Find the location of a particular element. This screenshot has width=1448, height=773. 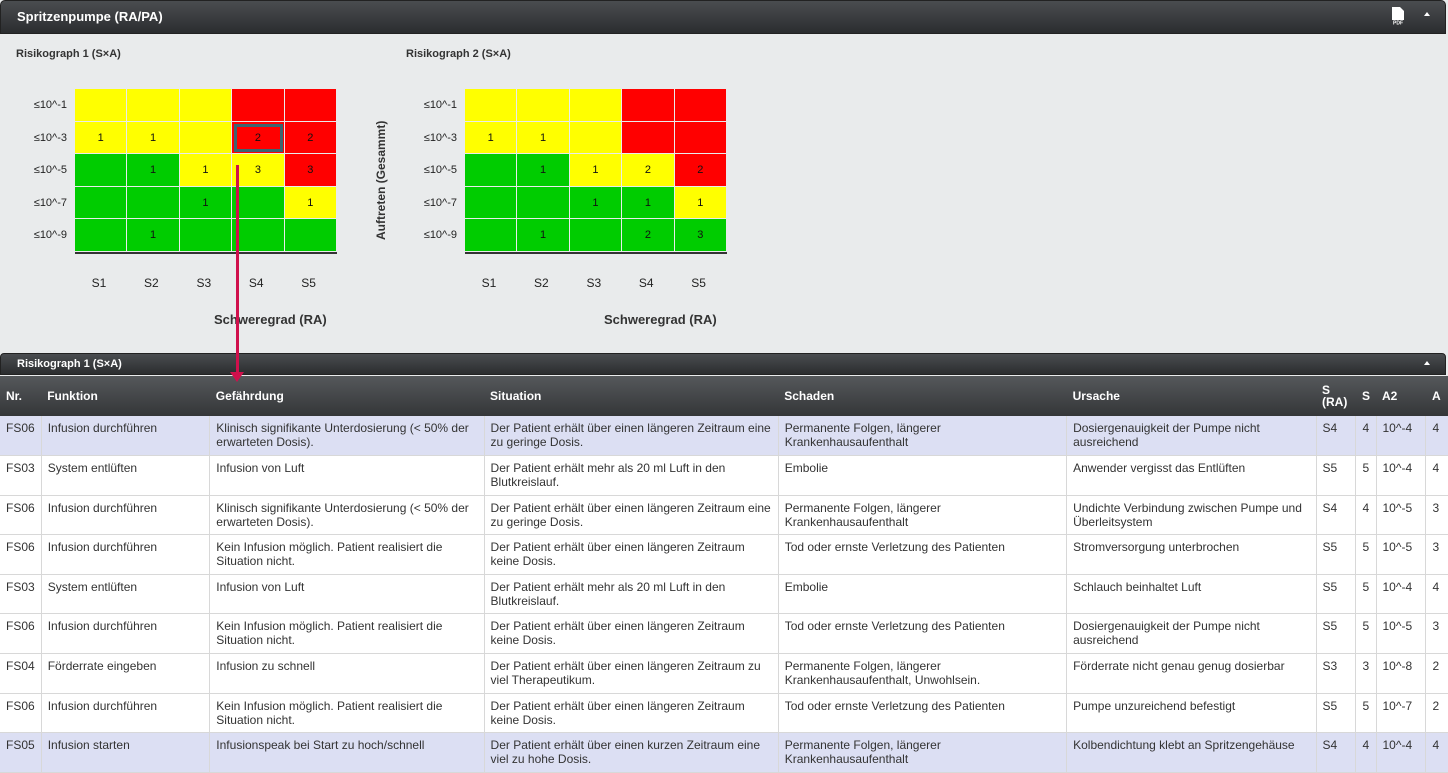

column-header: Schaden is located at coordinates (922, 396).